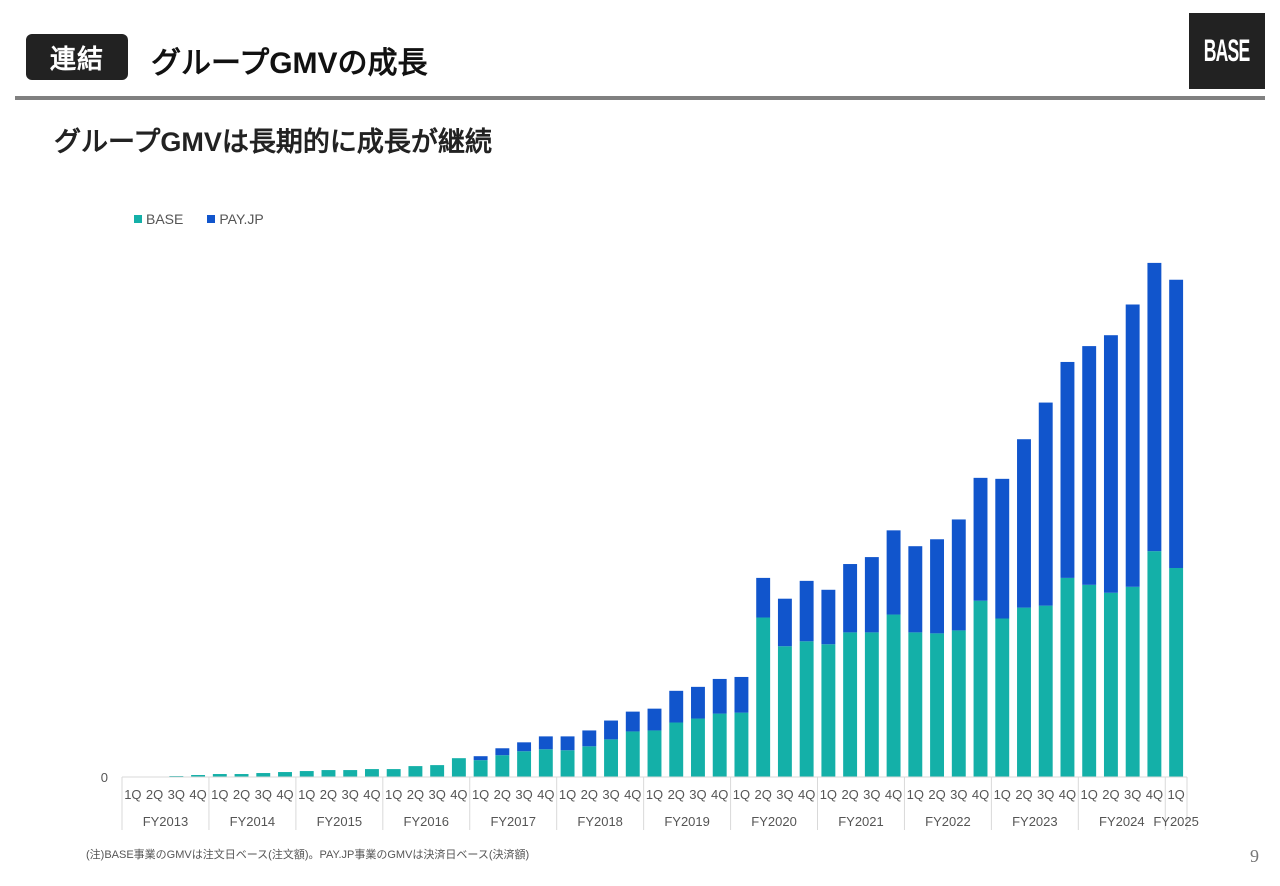 This screenshot has height=886, width=1280. What do you see at coordinates (600, 821) in the screenshot?
I see `x-tick-label-fiscal-year: FY2018` at bounding box center [600, 821].